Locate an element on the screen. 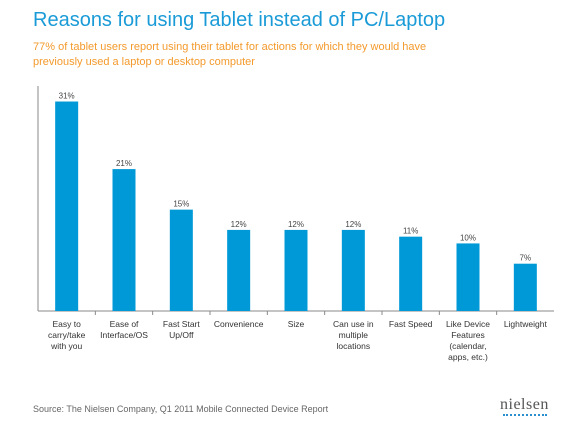 Image resolution: width=575 pixels, height=436 pixels. bar-value-label: 10% is located at coordinates (468, 237).